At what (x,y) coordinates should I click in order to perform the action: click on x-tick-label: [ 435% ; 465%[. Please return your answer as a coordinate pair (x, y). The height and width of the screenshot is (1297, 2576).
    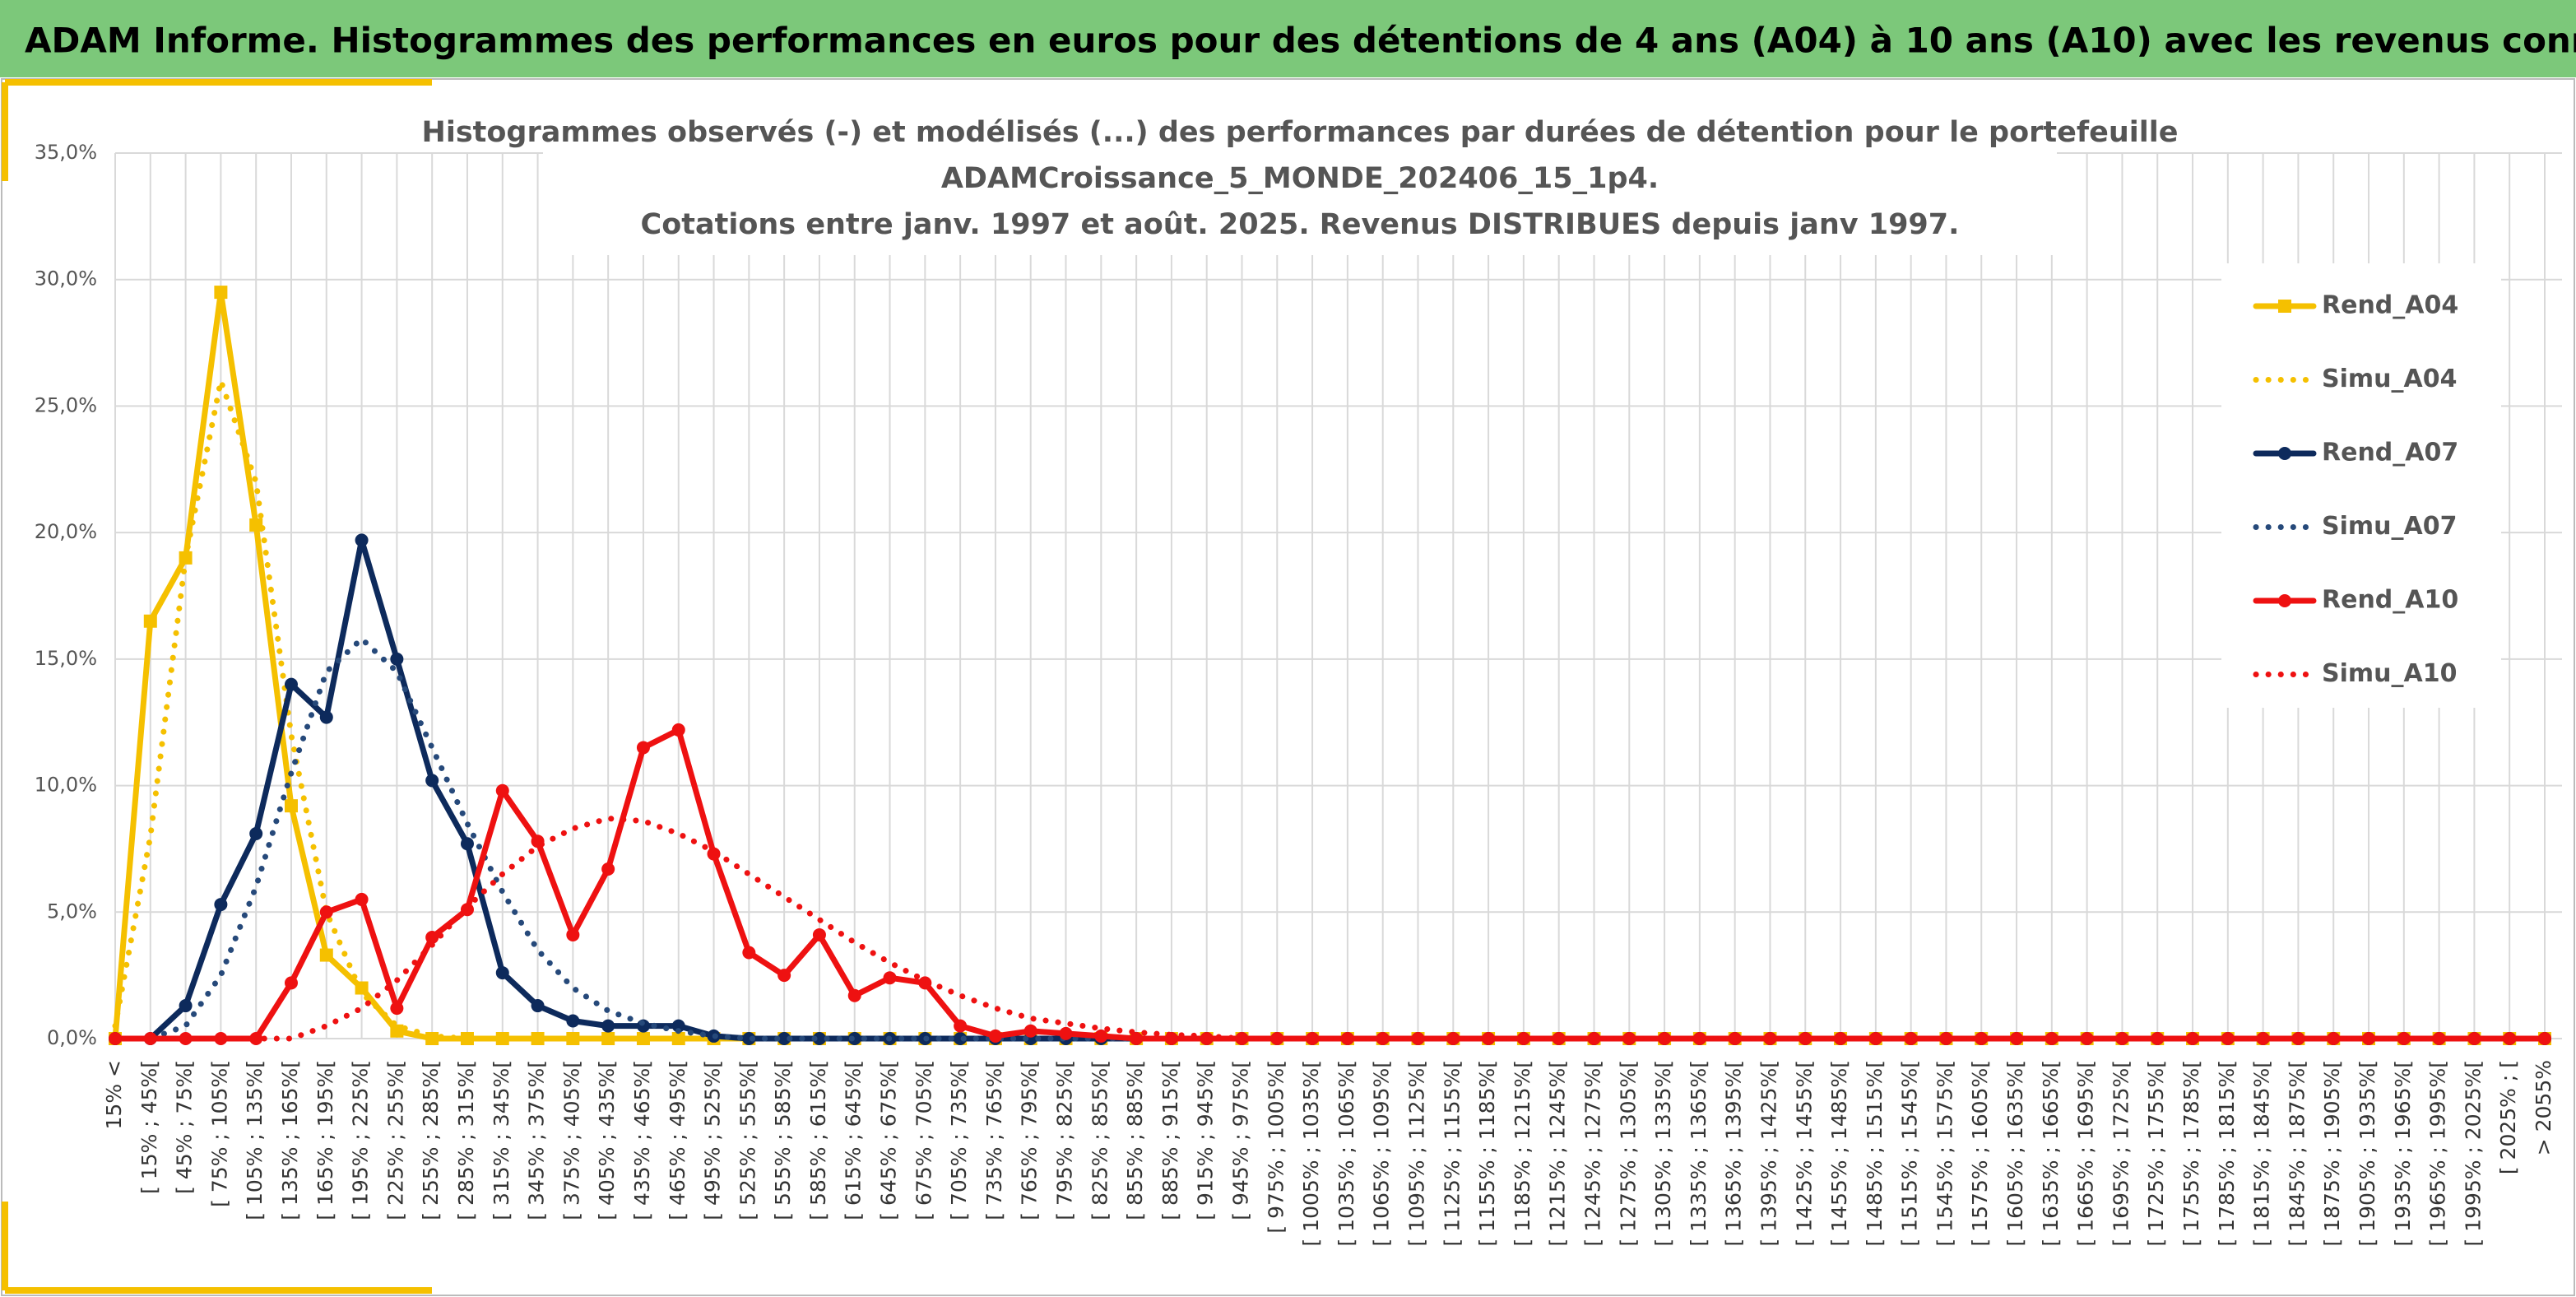
    Looking at the image, I should click on (642, 1140).